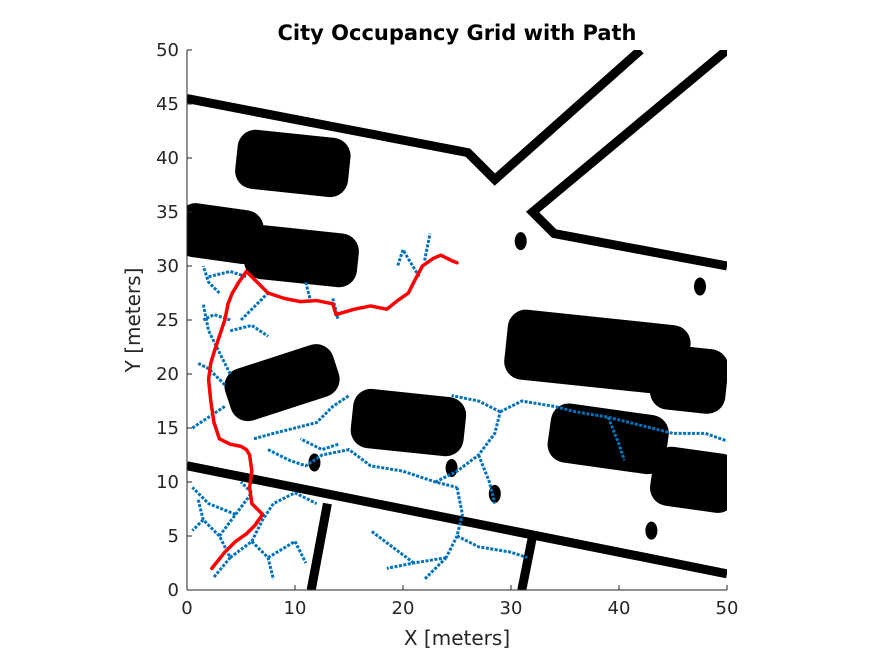  I want to click on path-layer, so click(332, 412).